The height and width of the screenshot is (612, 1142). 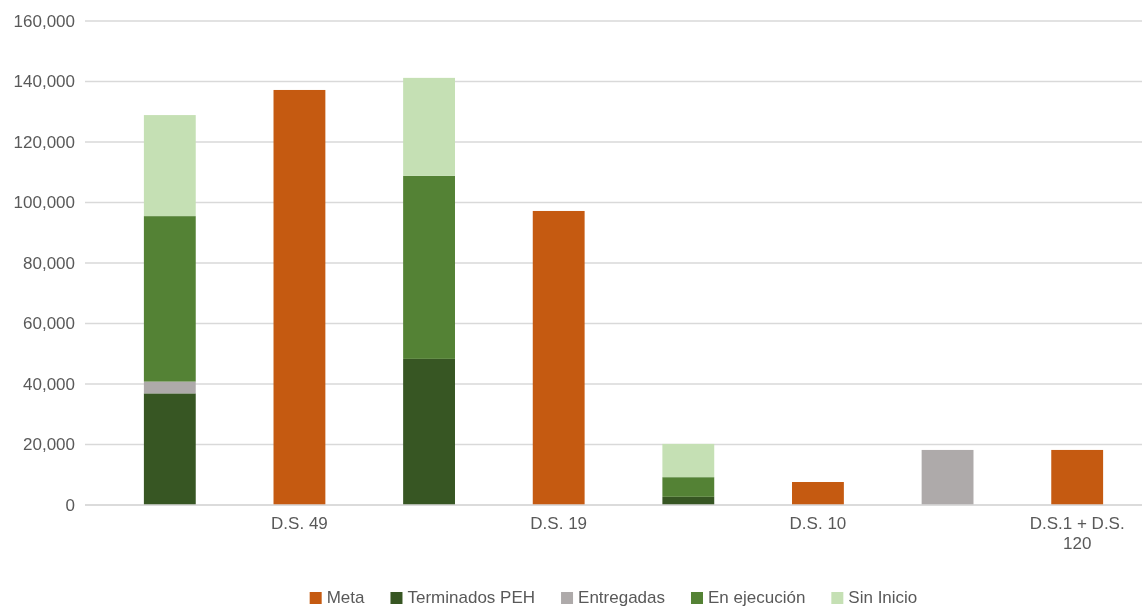 I want to click on y-tick-label: 80,000, so click(x=49, y=263).